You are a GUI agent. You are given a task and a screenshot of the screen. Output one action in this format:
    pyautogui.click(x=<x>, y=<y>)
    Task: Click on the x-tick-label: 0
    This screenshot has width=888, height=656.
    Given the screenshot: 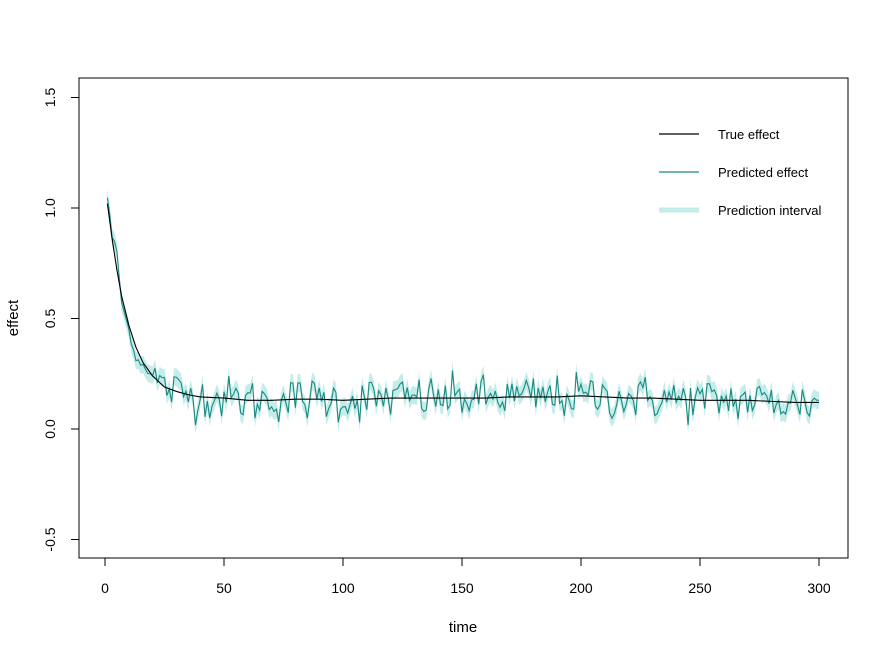 What is the action you would take?
    pyautogui.click(x=105, y=588)
    